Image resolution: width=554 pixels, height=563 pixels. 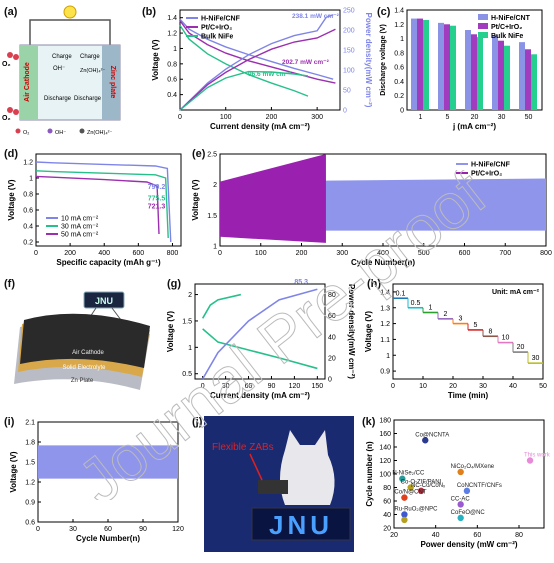 What do you see at coordinates (197, 422) in the screenshot?
I see `panel-label: (j)` at bounding box center [197, 422].